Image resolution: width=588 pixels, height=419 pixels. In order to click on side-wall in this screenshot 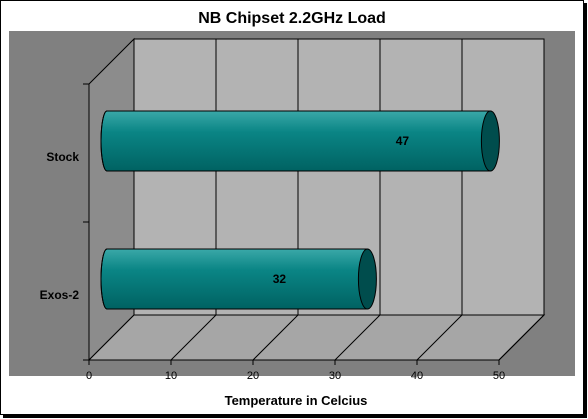, I will do `click(111, 199)`.